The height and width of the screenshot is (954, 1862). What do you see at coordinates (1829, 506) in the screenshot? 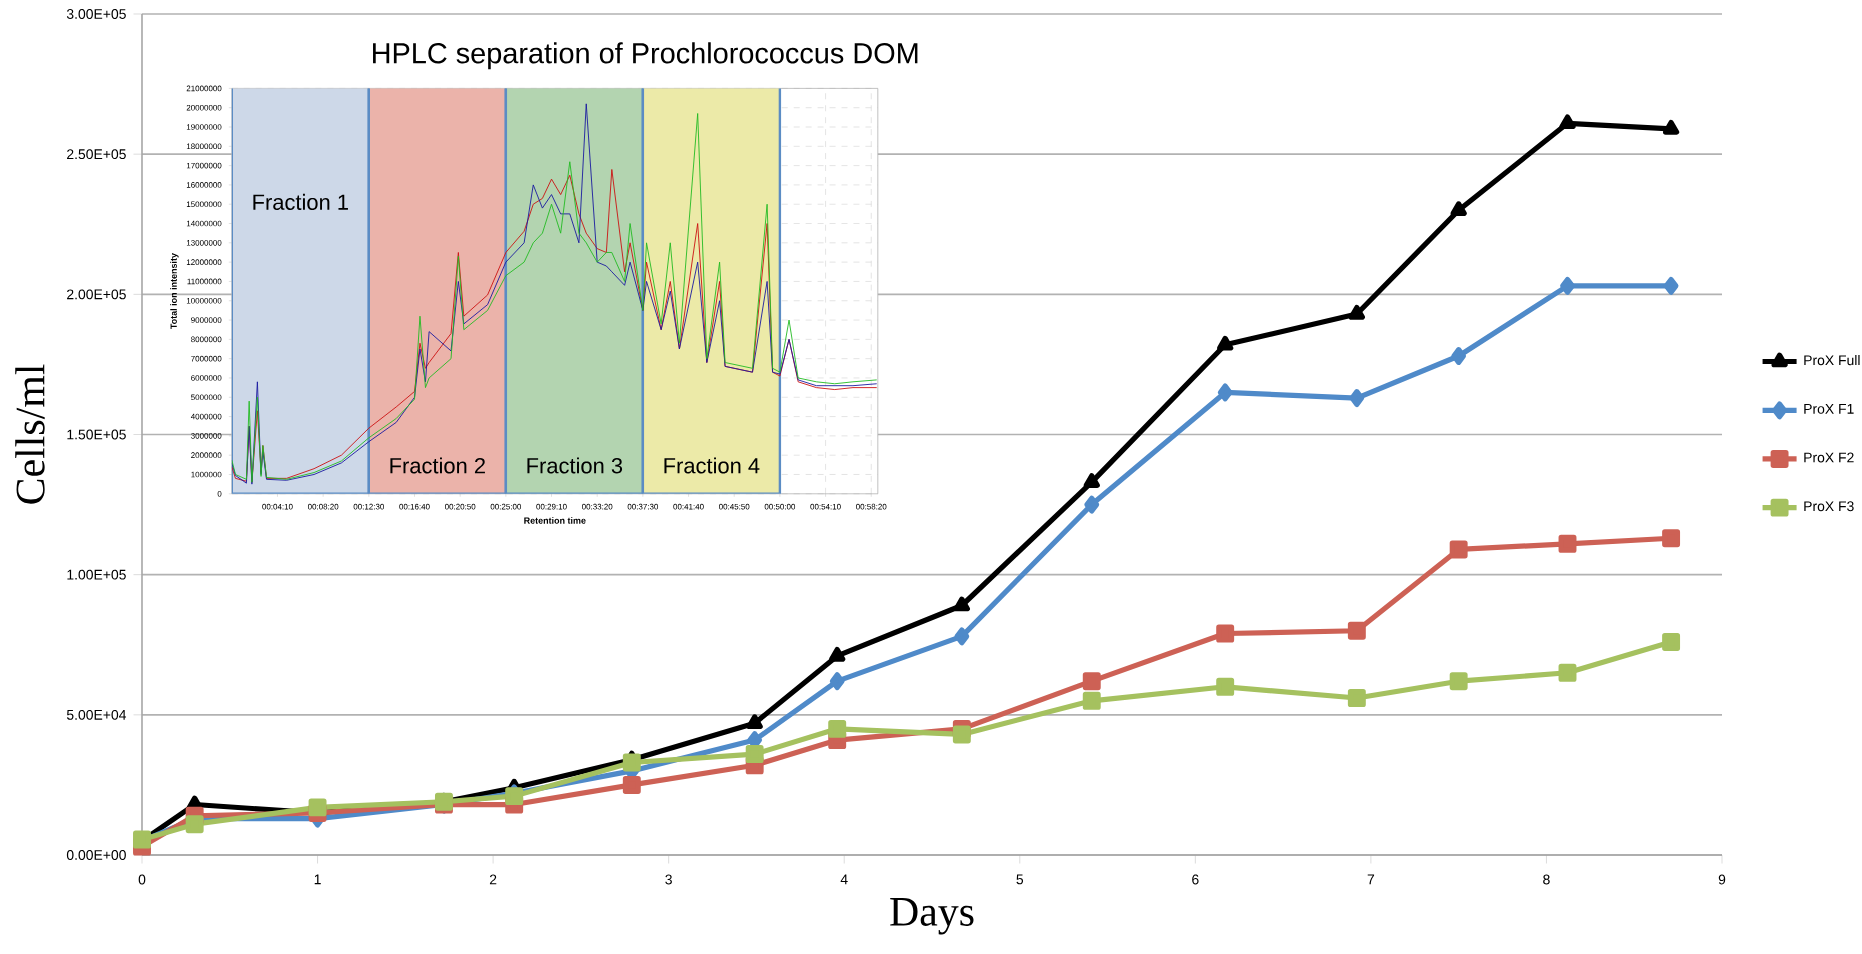
I see `legend-label: ProX F3` at bounding box center [1829, 506].